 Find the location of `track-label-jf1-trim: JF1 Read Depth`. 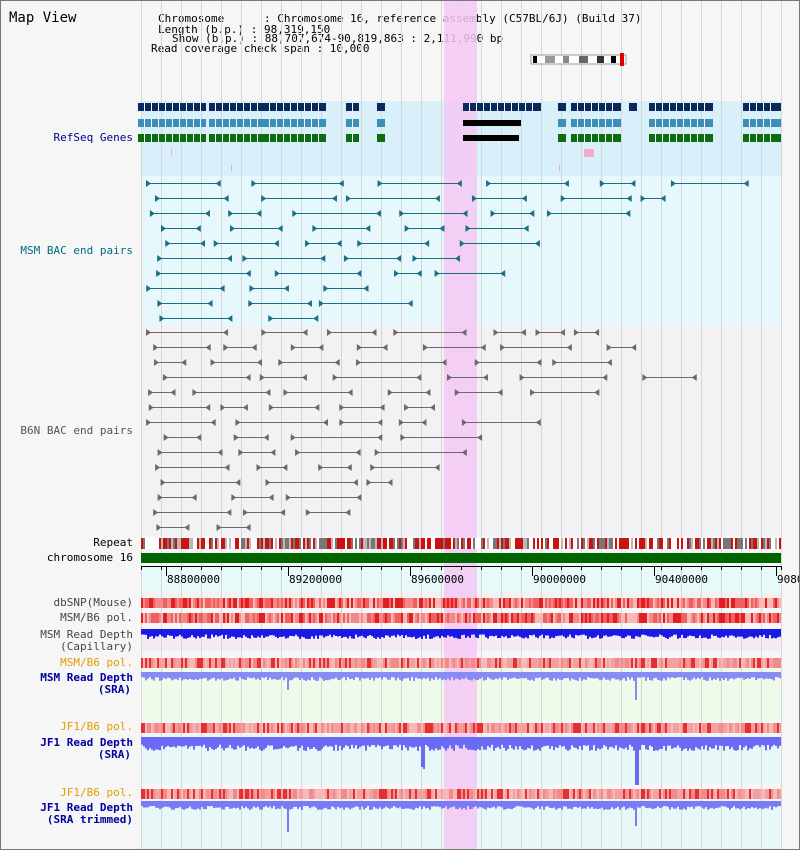

track-label-jf1-trim: JF1 Read Depth is located at coordinates (86, 807).